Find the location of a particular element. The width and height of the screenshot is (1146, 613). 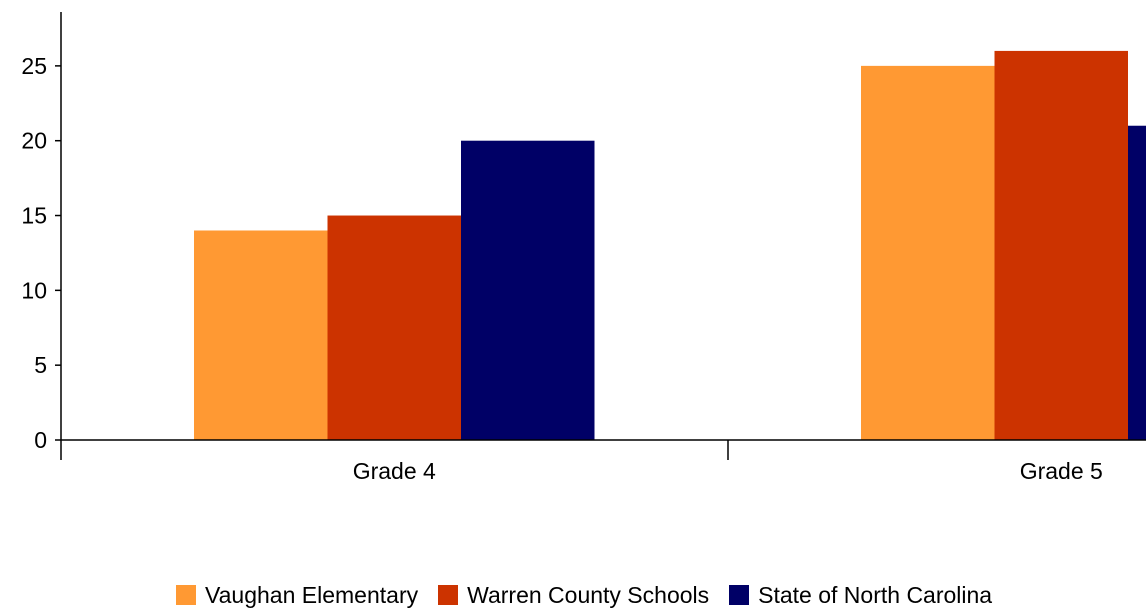

bar-grade-4-warren-county-schools is located at coordinates (394, 327).